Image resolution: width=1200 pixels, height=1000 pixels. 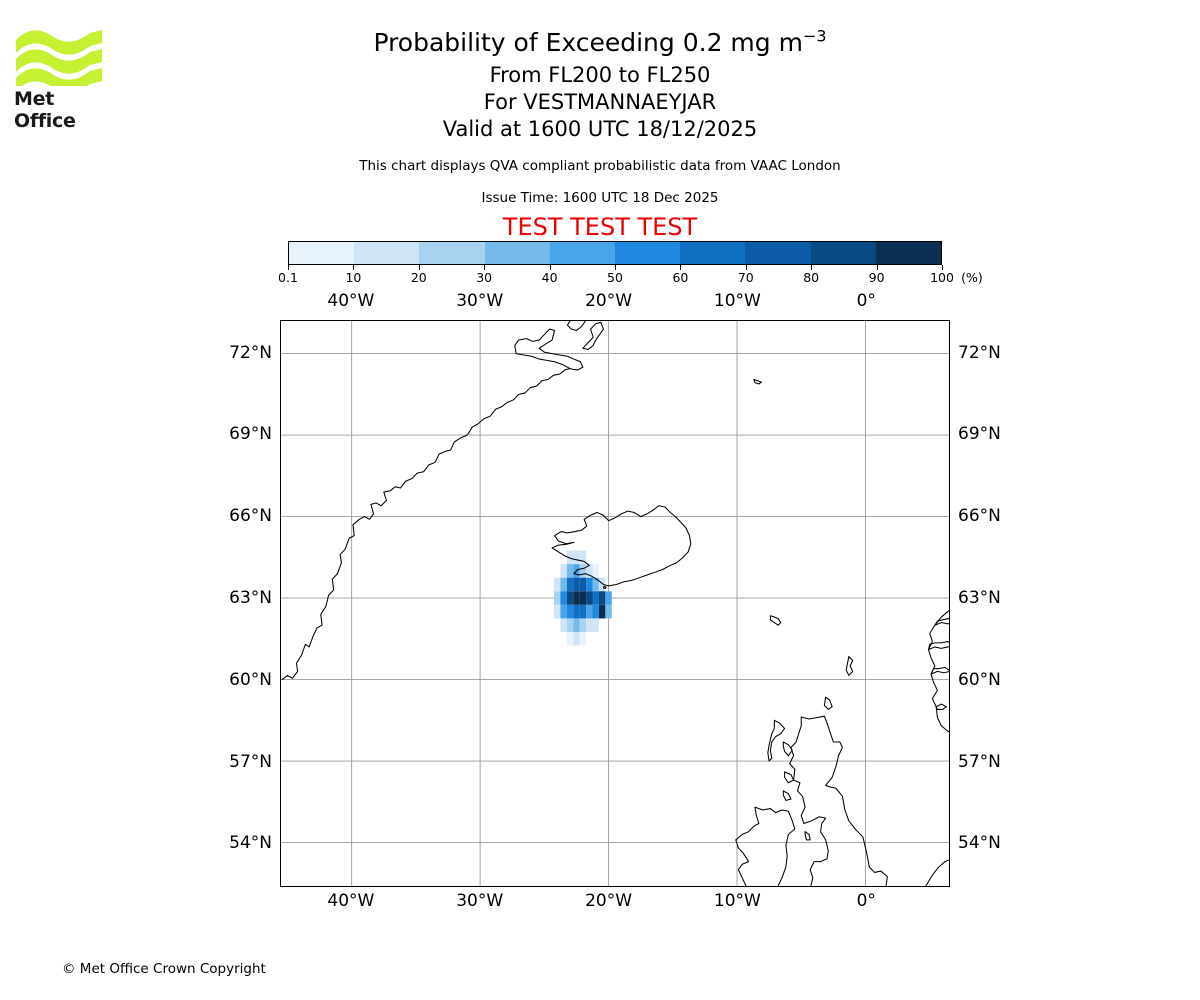 I want to click on lon-label-top-4: 0°, so click(x=866, y=301).